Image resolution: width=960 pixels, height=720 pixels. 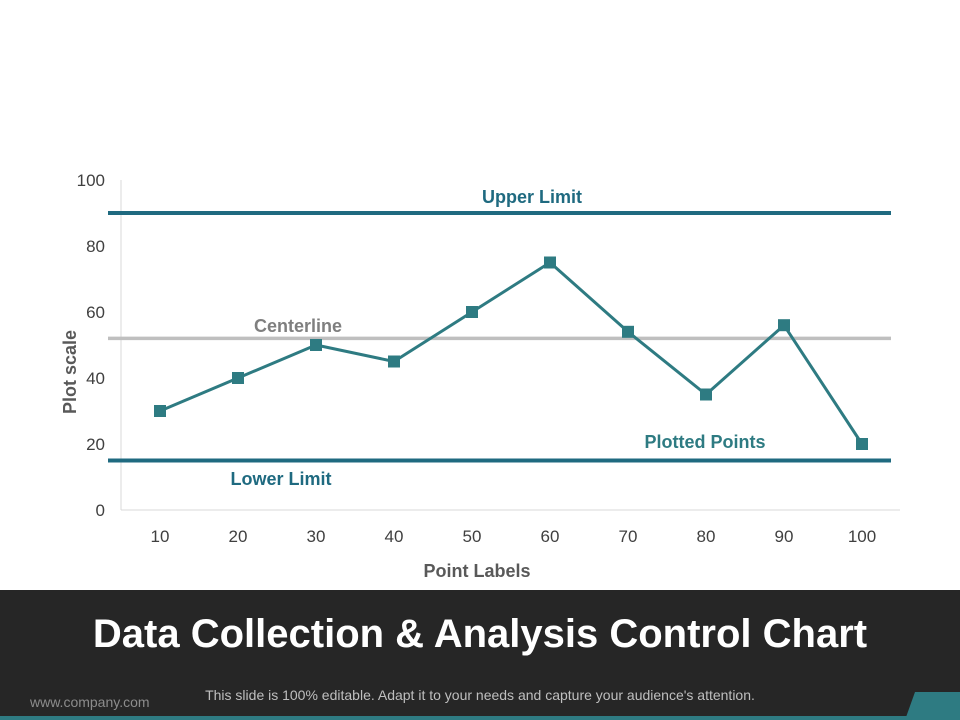 I want to click on y-axis-title: Plot scale, so click(x=70, y=372).